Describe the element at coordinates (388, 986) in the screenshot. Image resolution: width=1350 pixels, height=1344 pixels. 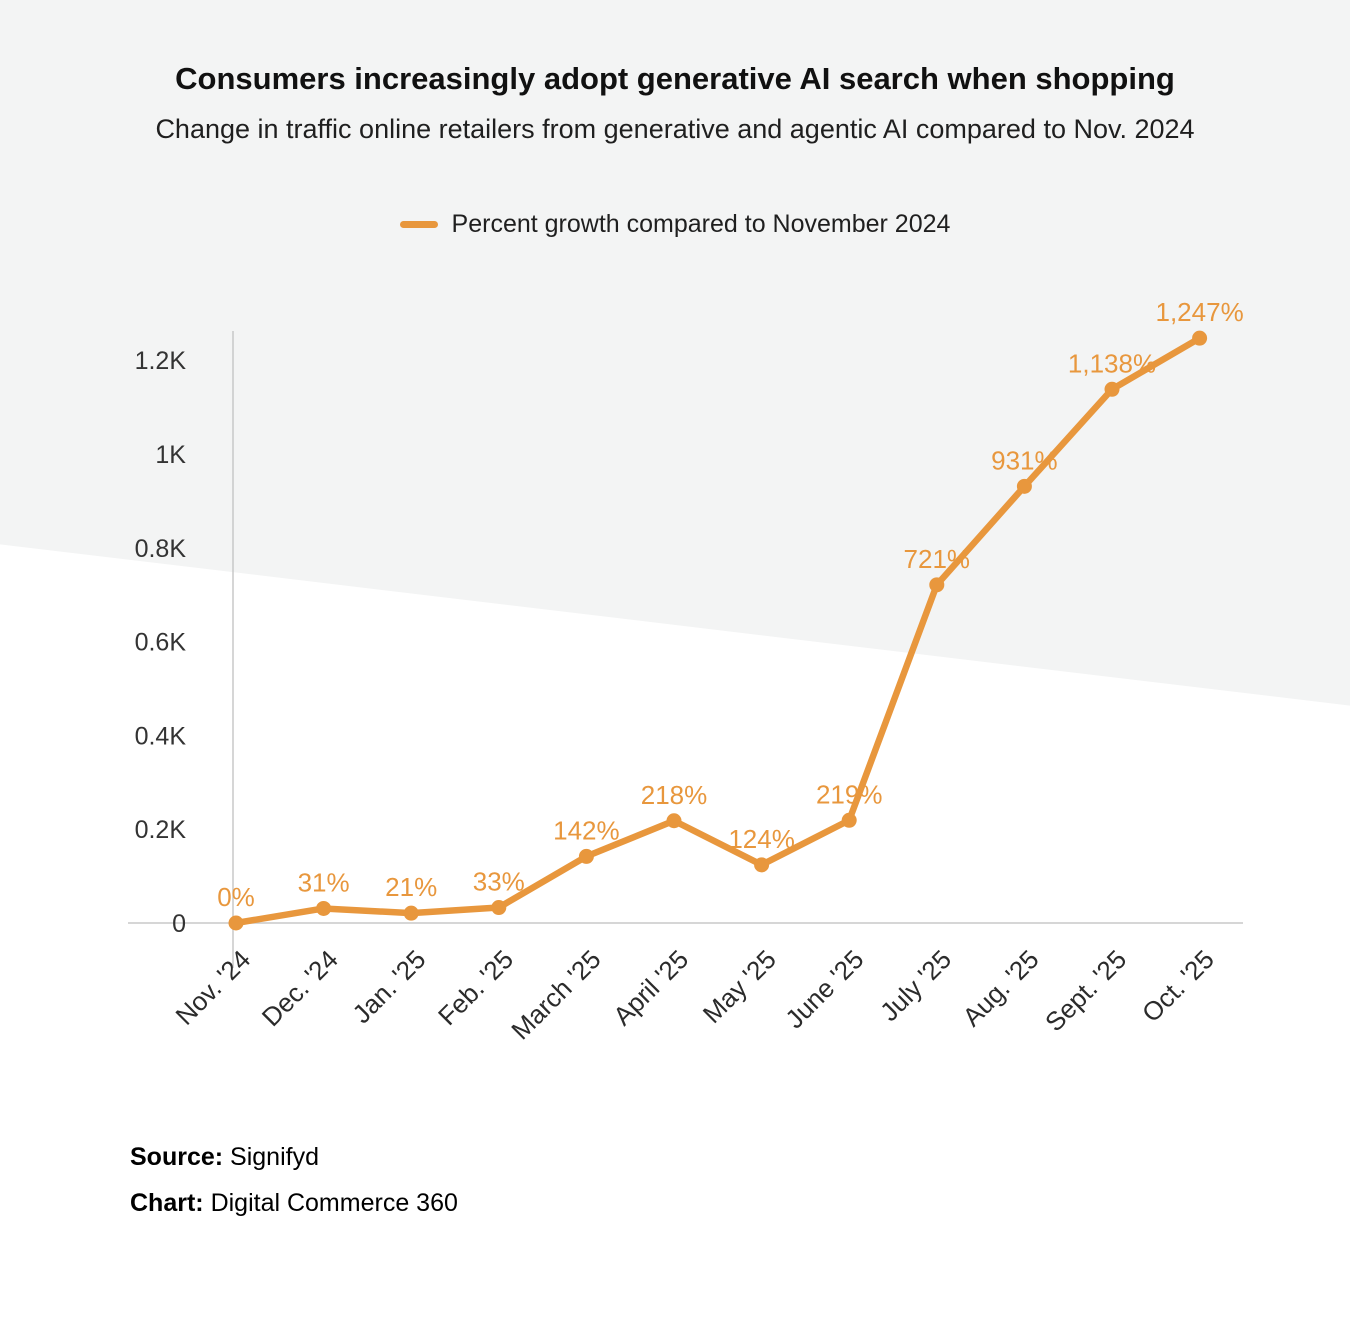
I see `x-axis-label: Jan. '25` at that location.